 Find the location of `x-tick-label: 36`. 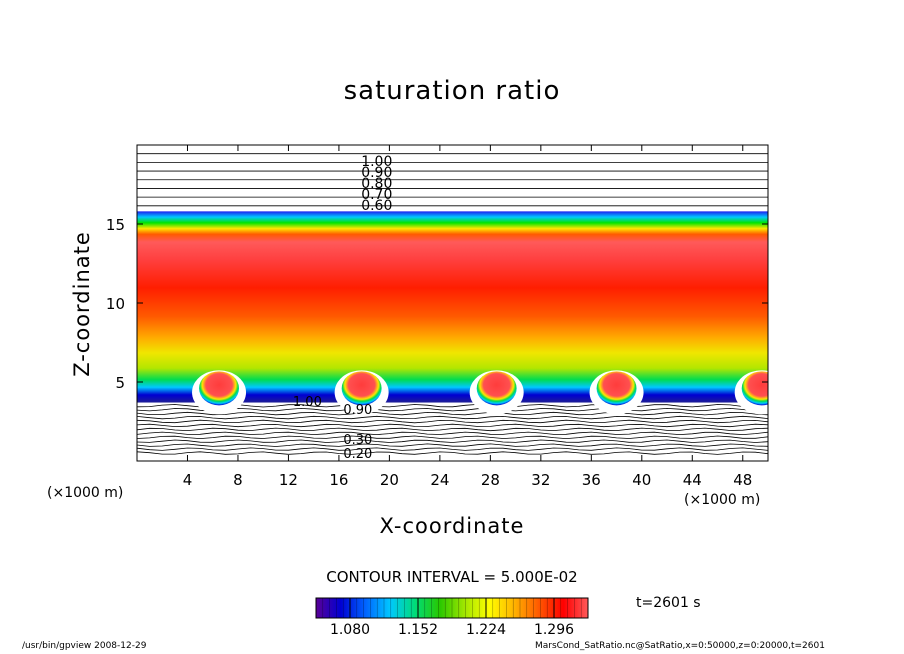

x-tick-label: 36 is located at coordinates (591, 480).